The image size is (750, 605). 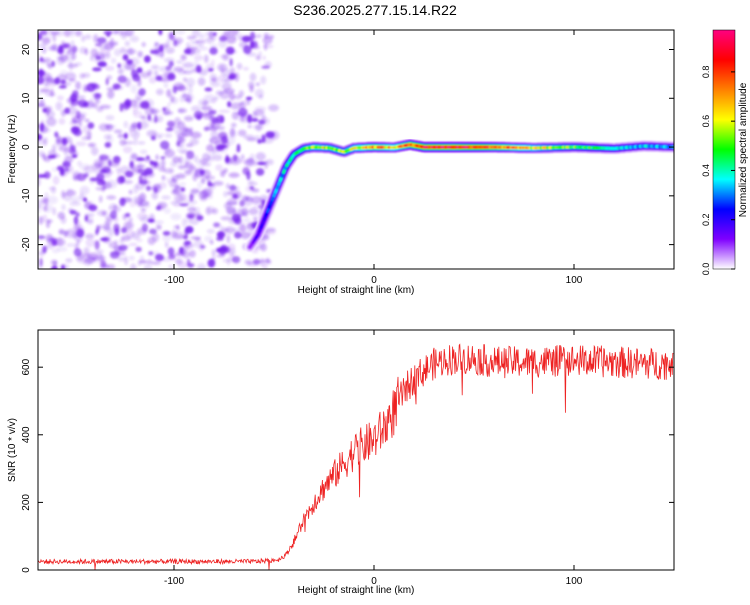 What do you see at coordinates (154, 149) in the screenshot?
I see `noise-region` at bounding box center [154, 149].